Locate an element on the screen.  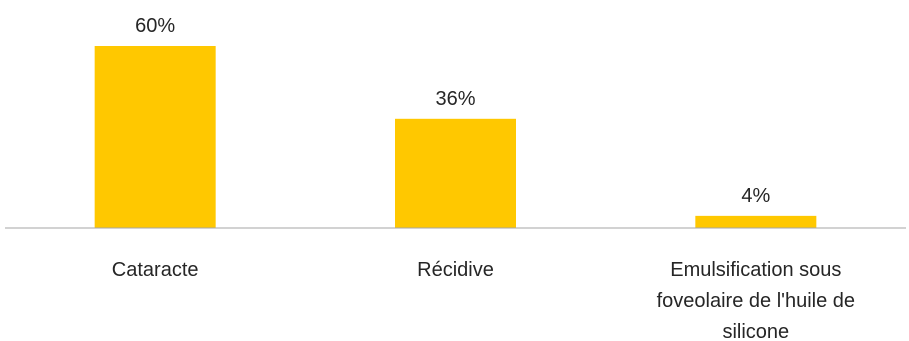
category-label-2-line-1: foveolaire de l'huile de is located at coordinates (756, 301).